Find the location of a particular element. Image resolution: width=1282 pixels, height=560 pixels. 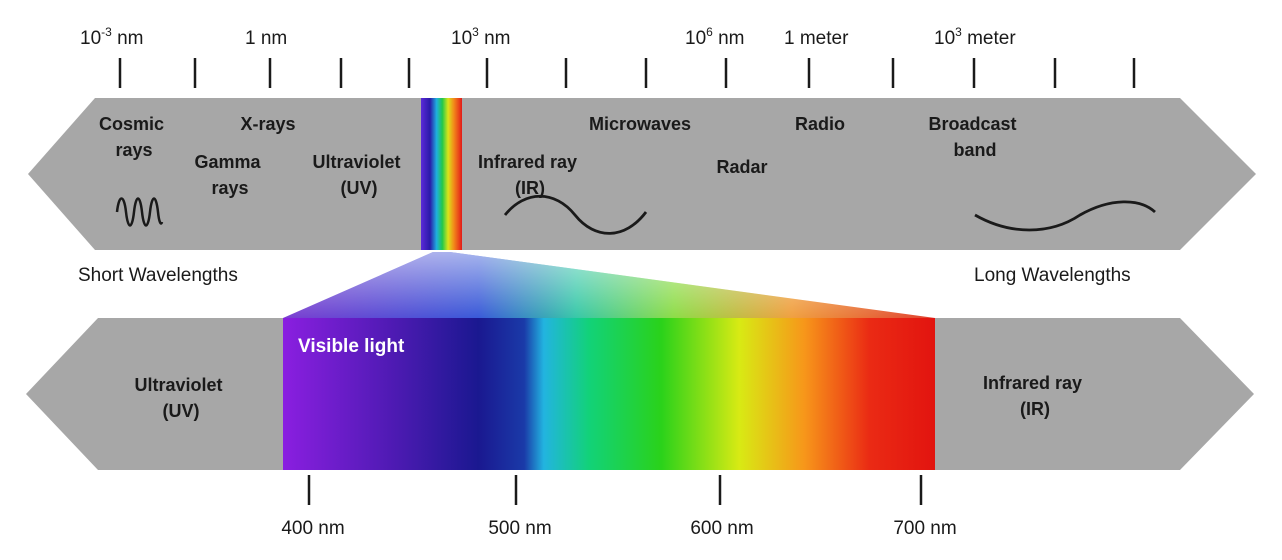

long-wave-icon is located at coordinates (1065, 216).